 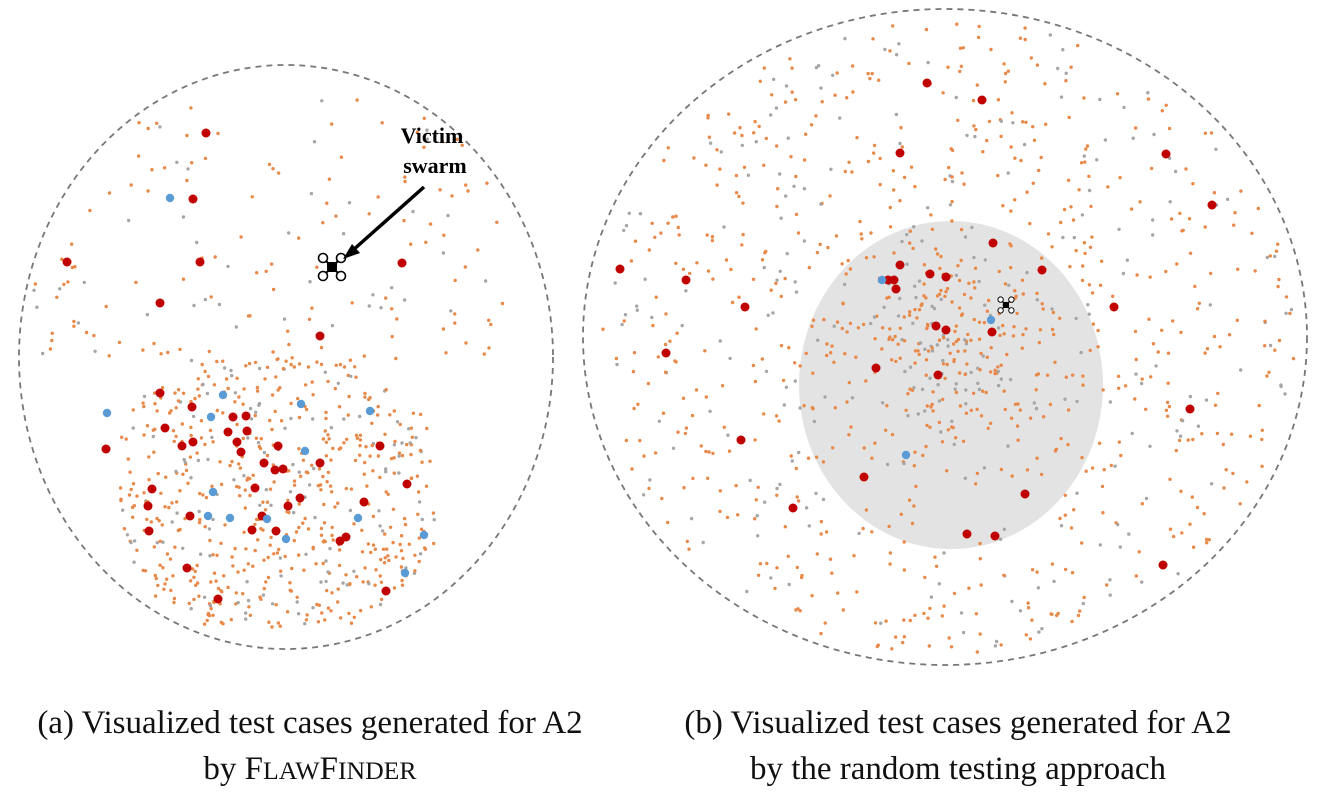 What do you see at coordinates (958, 769) in the screenshot?
I see `panel-b-caption-line2: by the random testing approach` at bounding box center [958, 769].